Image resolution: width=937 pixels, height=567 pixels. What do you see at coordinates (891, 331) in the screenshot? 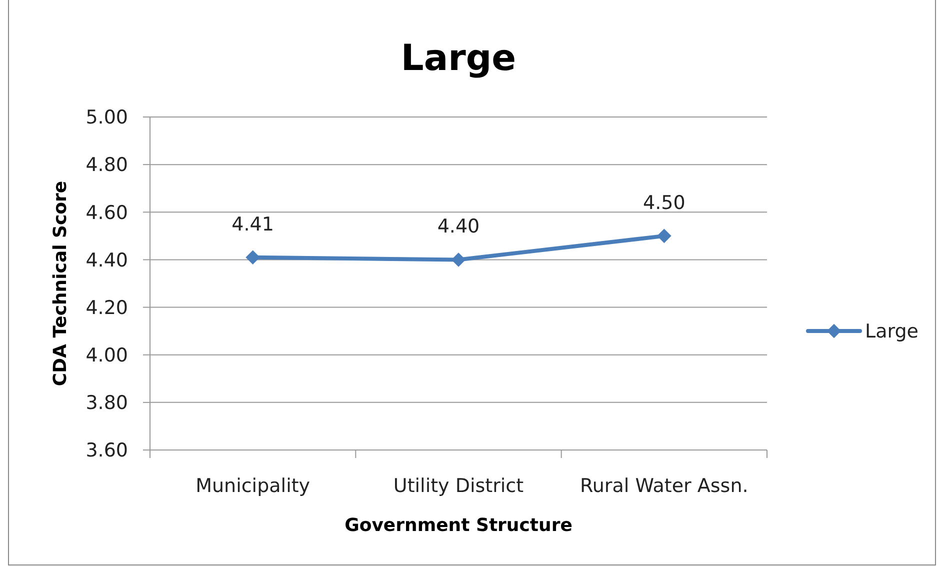
I see `legend-label: Large` at bounding box center [891, 331].